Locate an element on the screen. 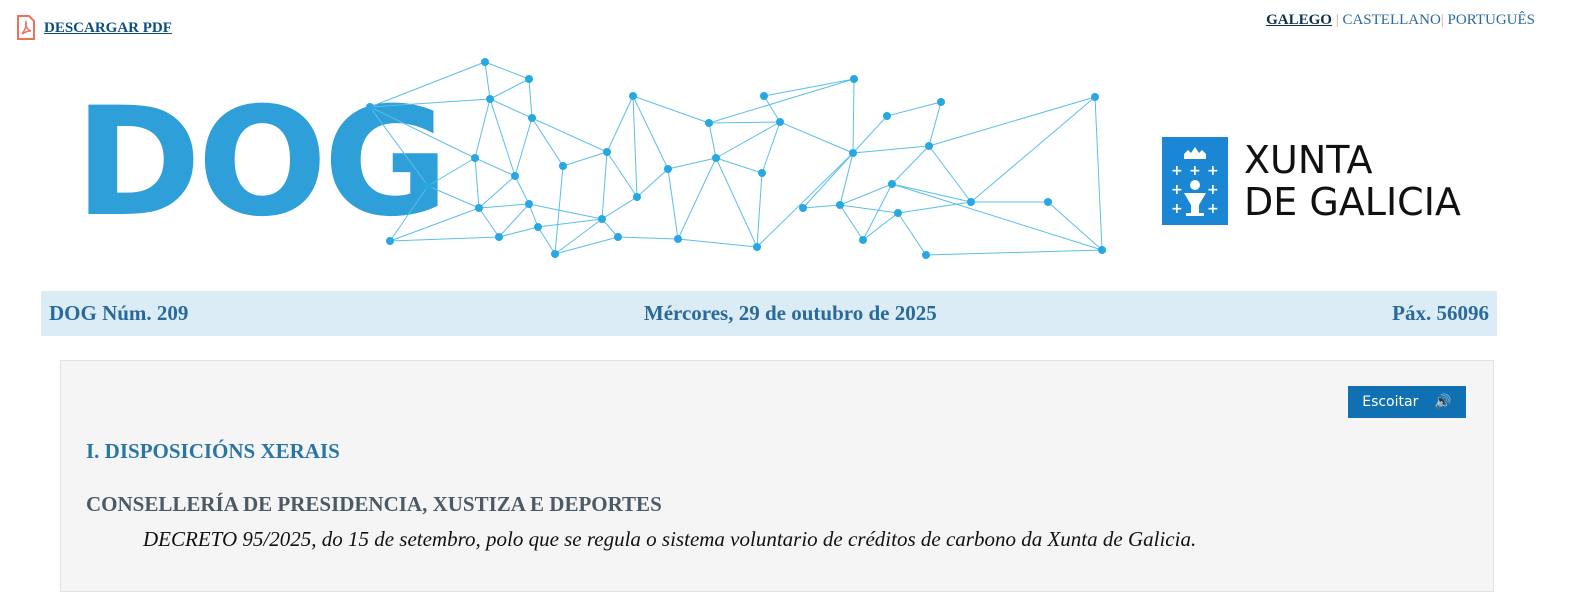  download-pdf: DESCARGAR PDF is located at coordinates (94, 28).